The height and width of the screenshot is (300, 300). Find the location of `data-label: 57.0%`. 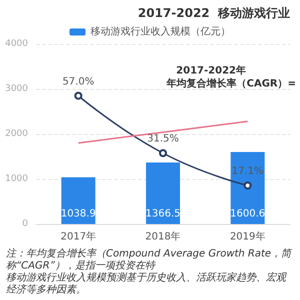

data-label: 57.0% is located at coordinates (78, 82).